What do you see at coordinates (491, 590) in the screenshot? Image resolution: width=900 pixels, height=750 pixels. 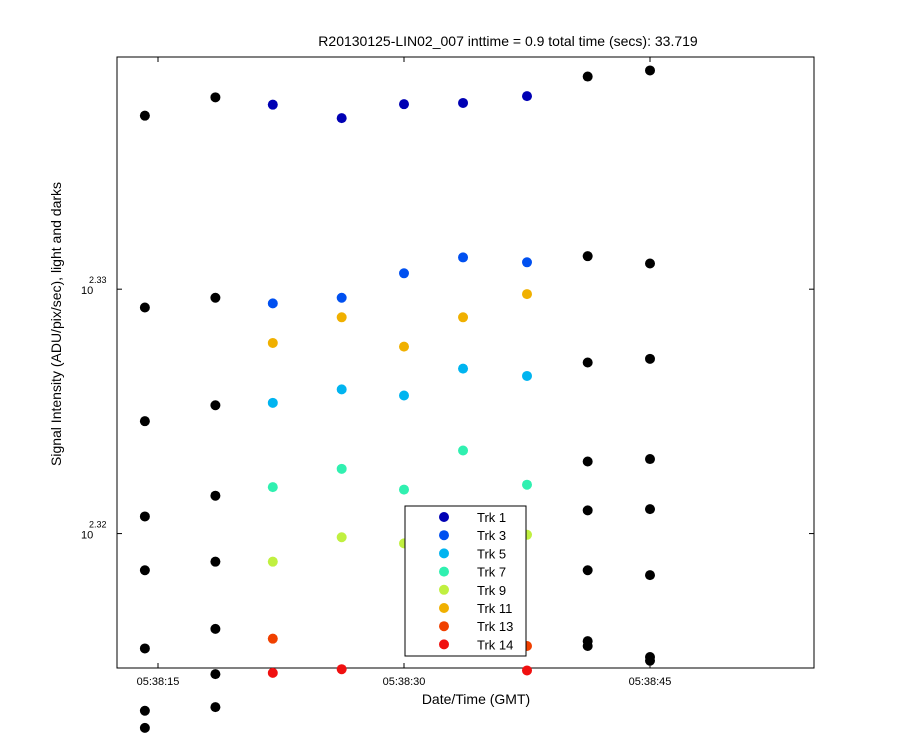 I see `legend-label: Trk 9` at bounding box center [491, 590].